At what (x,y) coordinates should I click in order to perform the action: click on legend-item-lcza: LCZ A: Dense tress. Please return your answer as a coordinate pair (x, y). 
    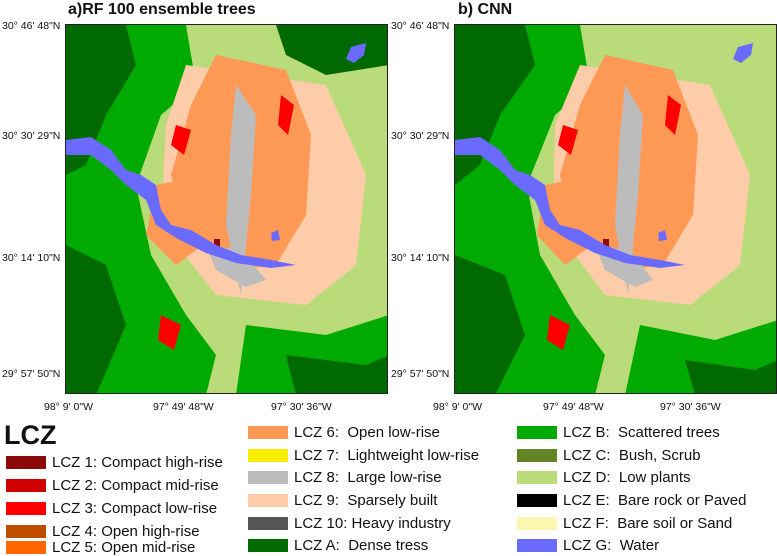
    Looking at the image, I should click on (338, 545).